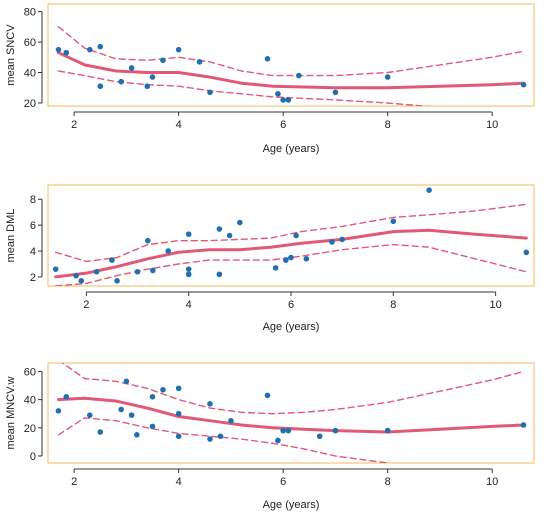  I want to click on y-tick-label: 6, so click(33, 226).